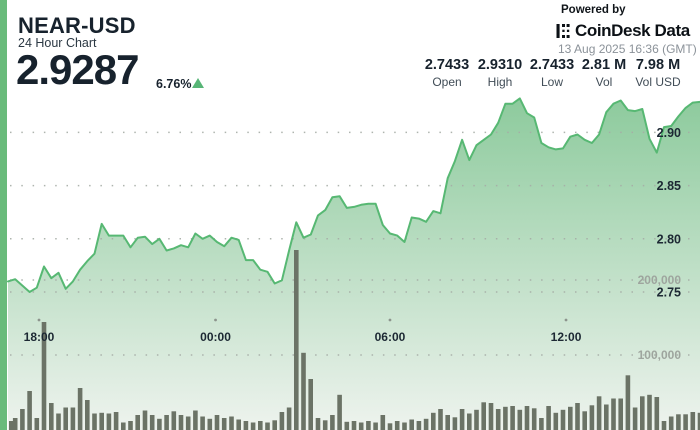  Describe the element at coordinates (658, 82) in the screenshot. I see `stat-label: Vol USD` at that location.